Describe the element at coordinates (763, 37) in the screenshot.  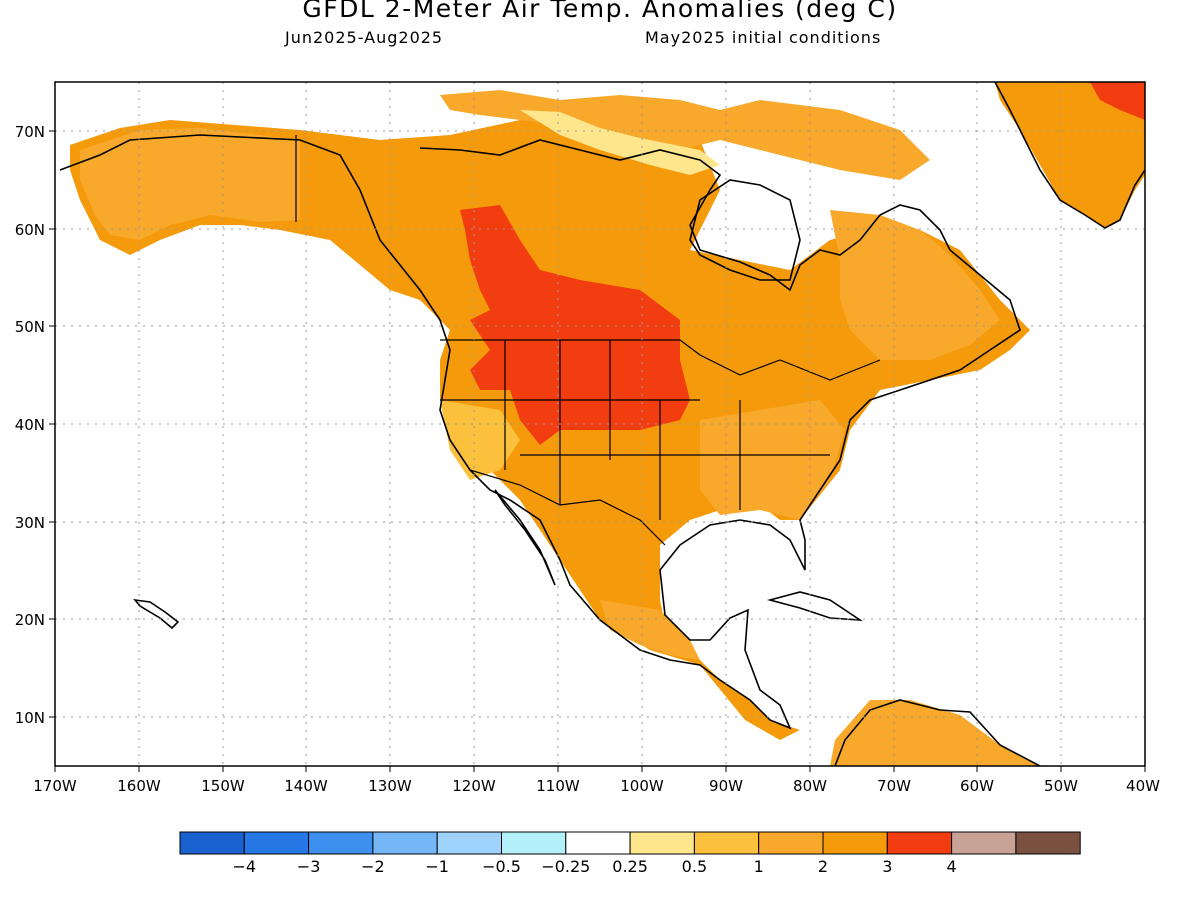
I see `initial-conditions: May2025 initial conditions` at that location.